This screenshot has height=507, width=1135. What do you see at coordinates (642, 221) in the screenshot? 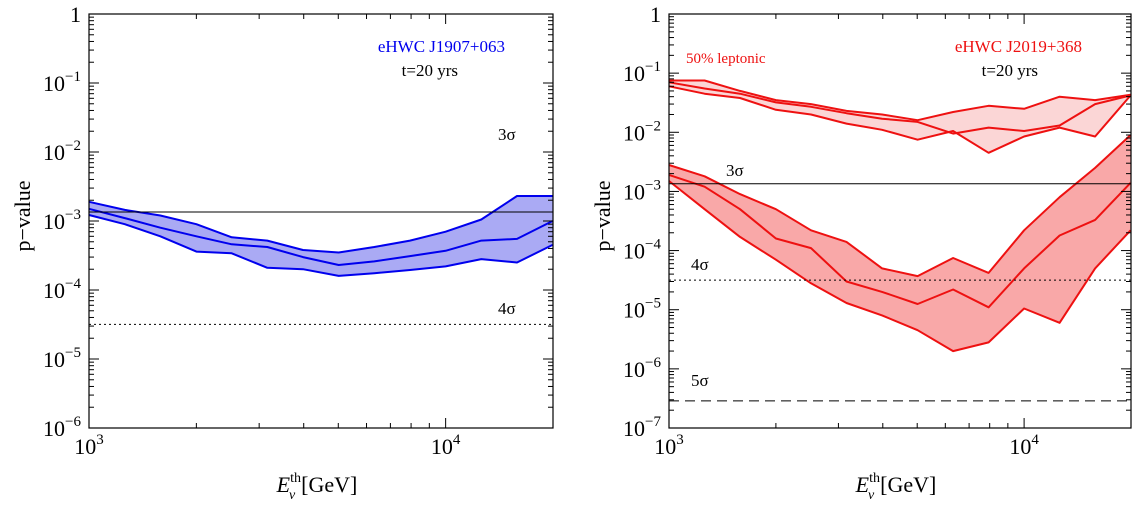
I see `right-y-tick-labels: 1 10⁻¹ 10⁻² 10⁻³ 10⁻⁴ 10⁻⁵ 10⁻⁶ 10⁻⁷` at bounding box center [642, 221].